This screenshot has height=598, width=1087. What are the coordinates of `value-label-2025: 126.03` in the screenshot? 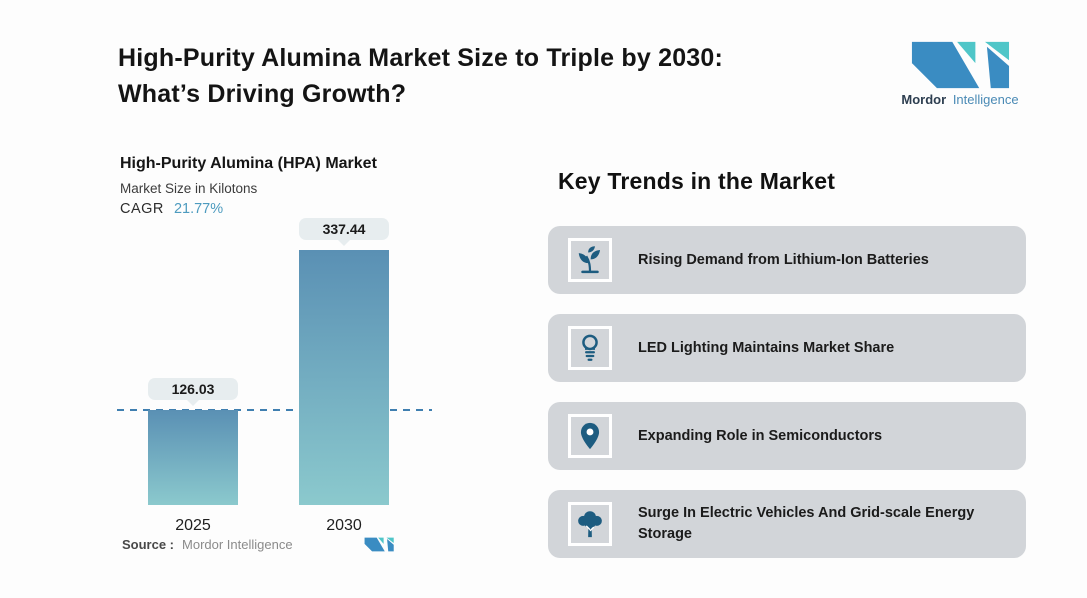 It's located at (193, 388).